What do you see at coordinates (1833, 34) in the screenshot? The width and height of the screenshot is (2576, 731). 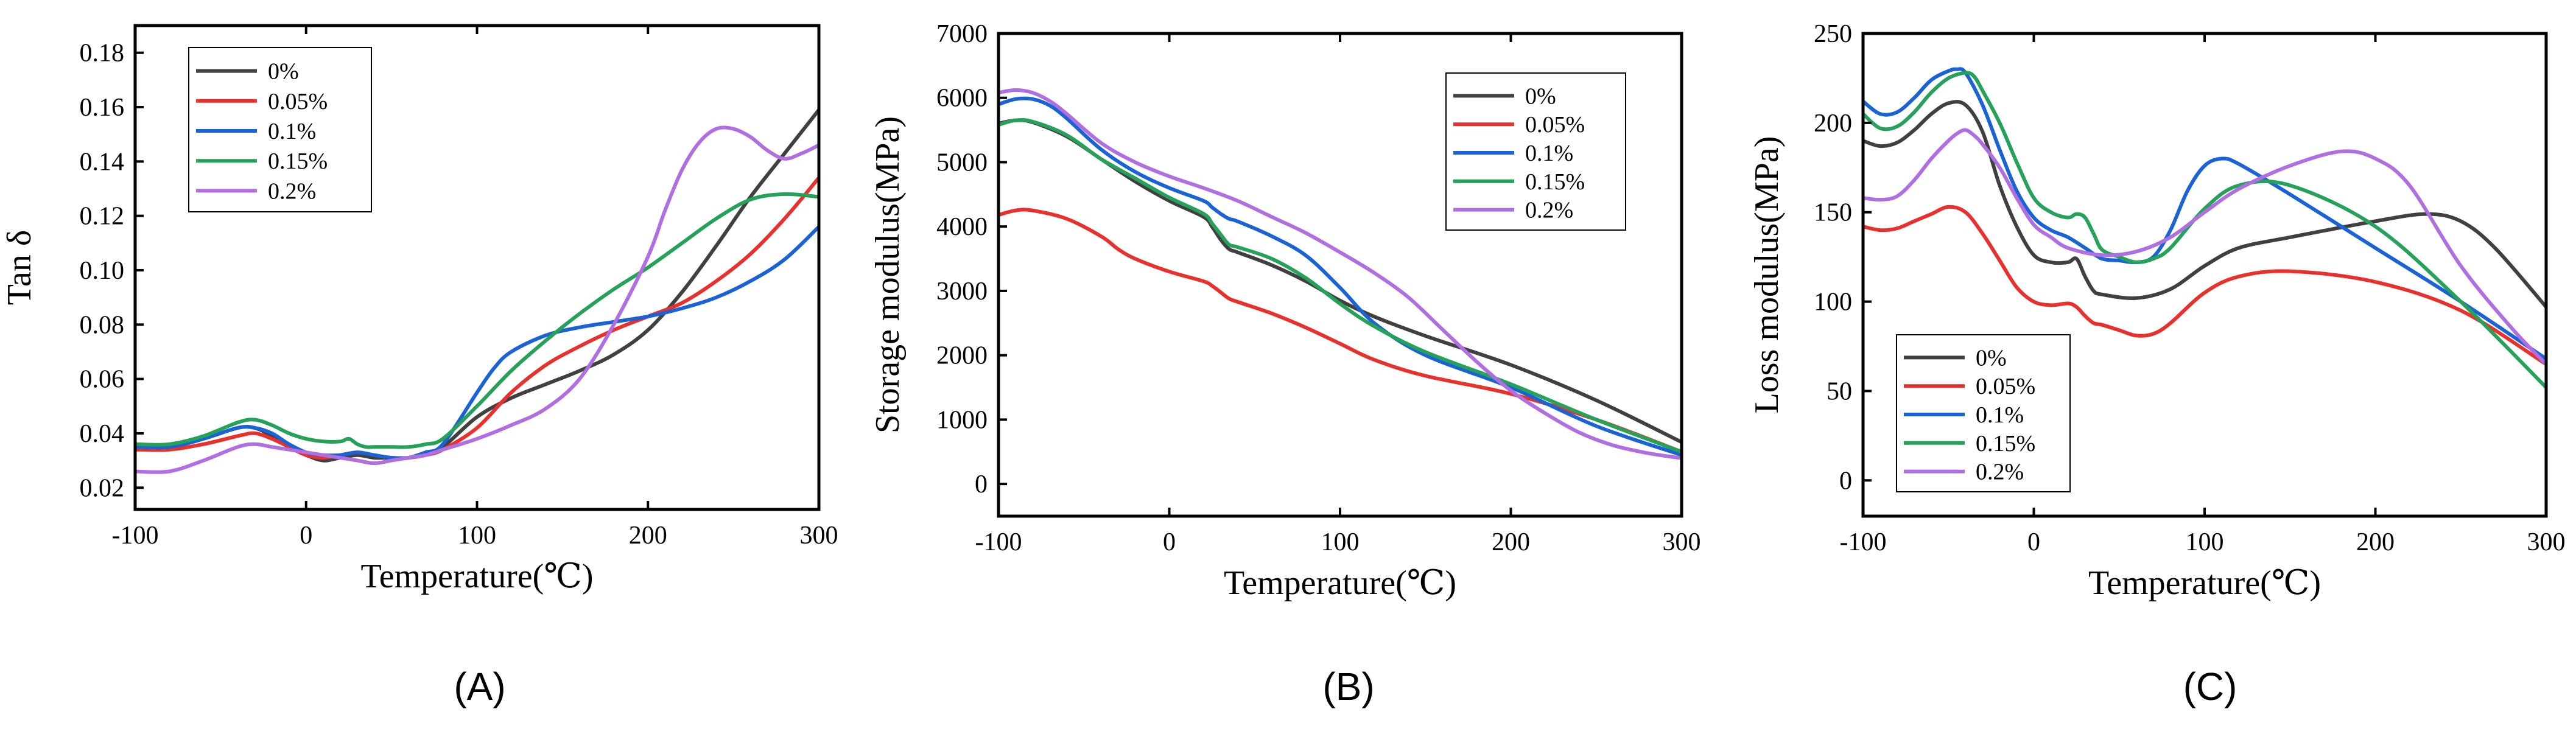 I see `y-tick-label: 250` at bounding box center [1833, 34].